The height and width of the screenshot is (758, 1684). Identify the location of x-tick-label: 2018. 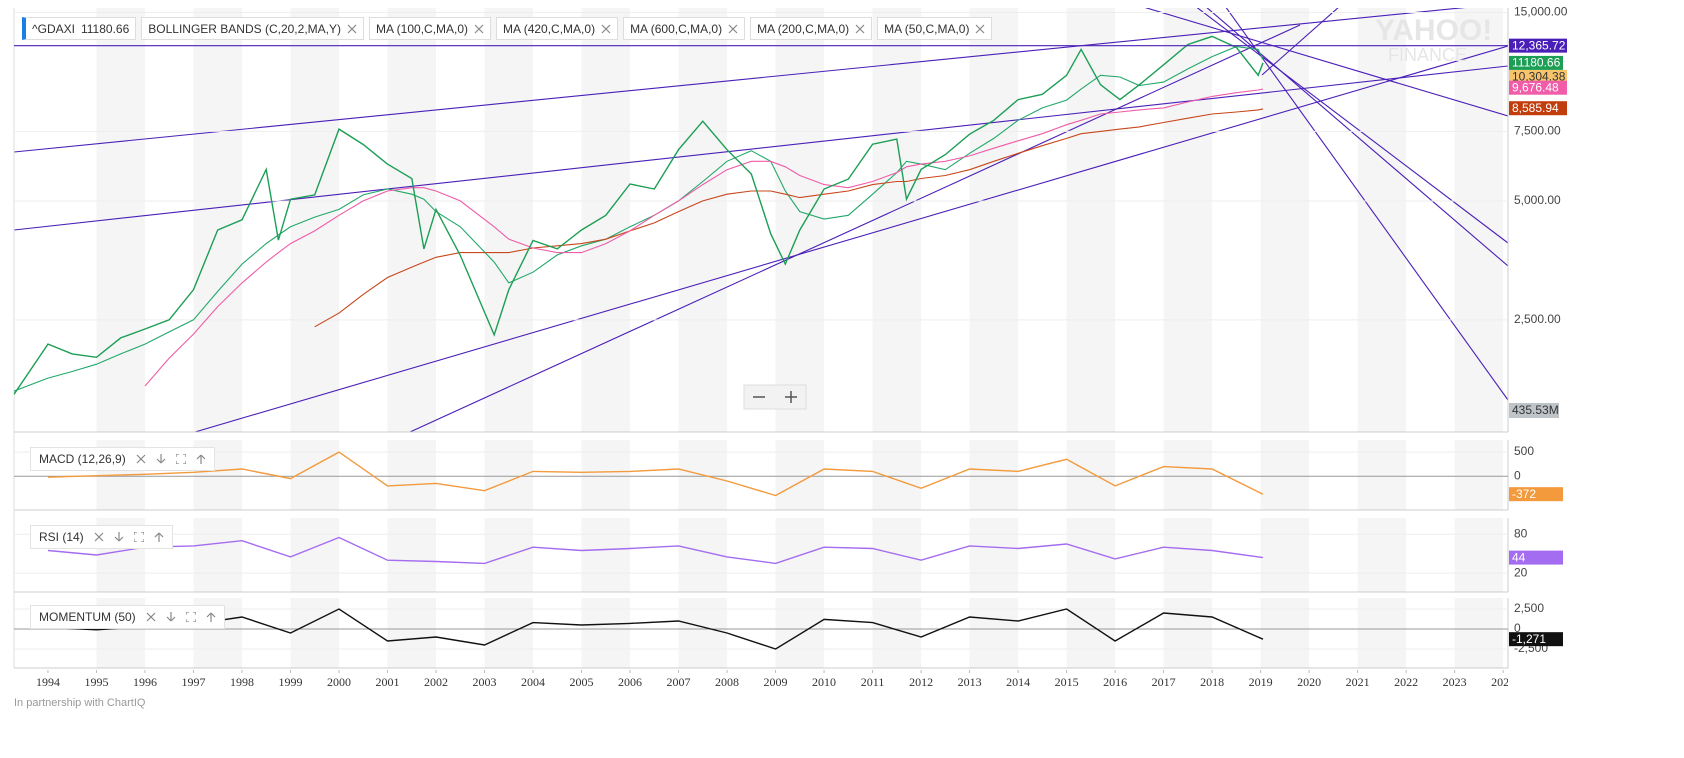
(1212, 682).